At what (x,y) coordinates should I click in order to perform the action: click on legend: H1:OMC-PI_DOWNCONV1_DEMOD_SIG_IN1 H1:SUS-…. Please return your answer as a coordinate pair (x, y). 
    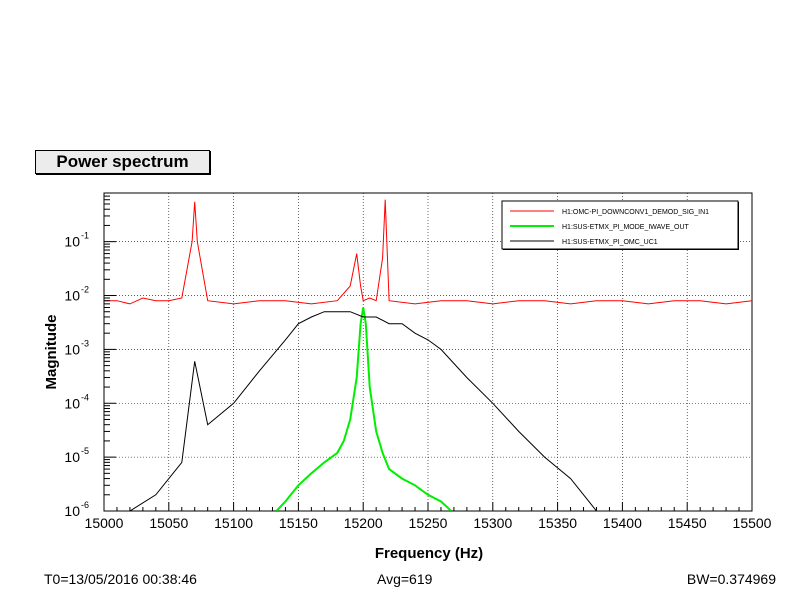
    Looking at the image, I should click on (620, 225).